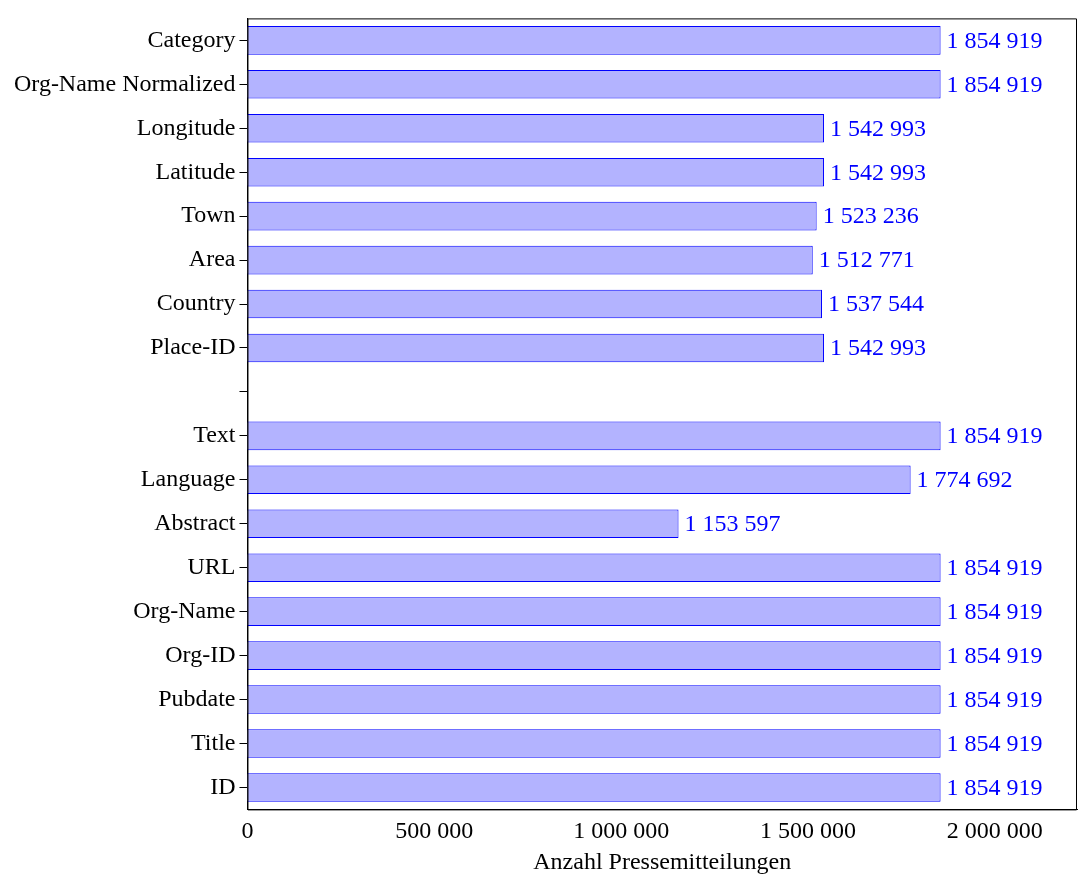  What do you see at coordinates (662, 860) in the screenshot?
I see `x-axis-title: Anzahl Pressemitteilungen` at bounding box center [662, 860].